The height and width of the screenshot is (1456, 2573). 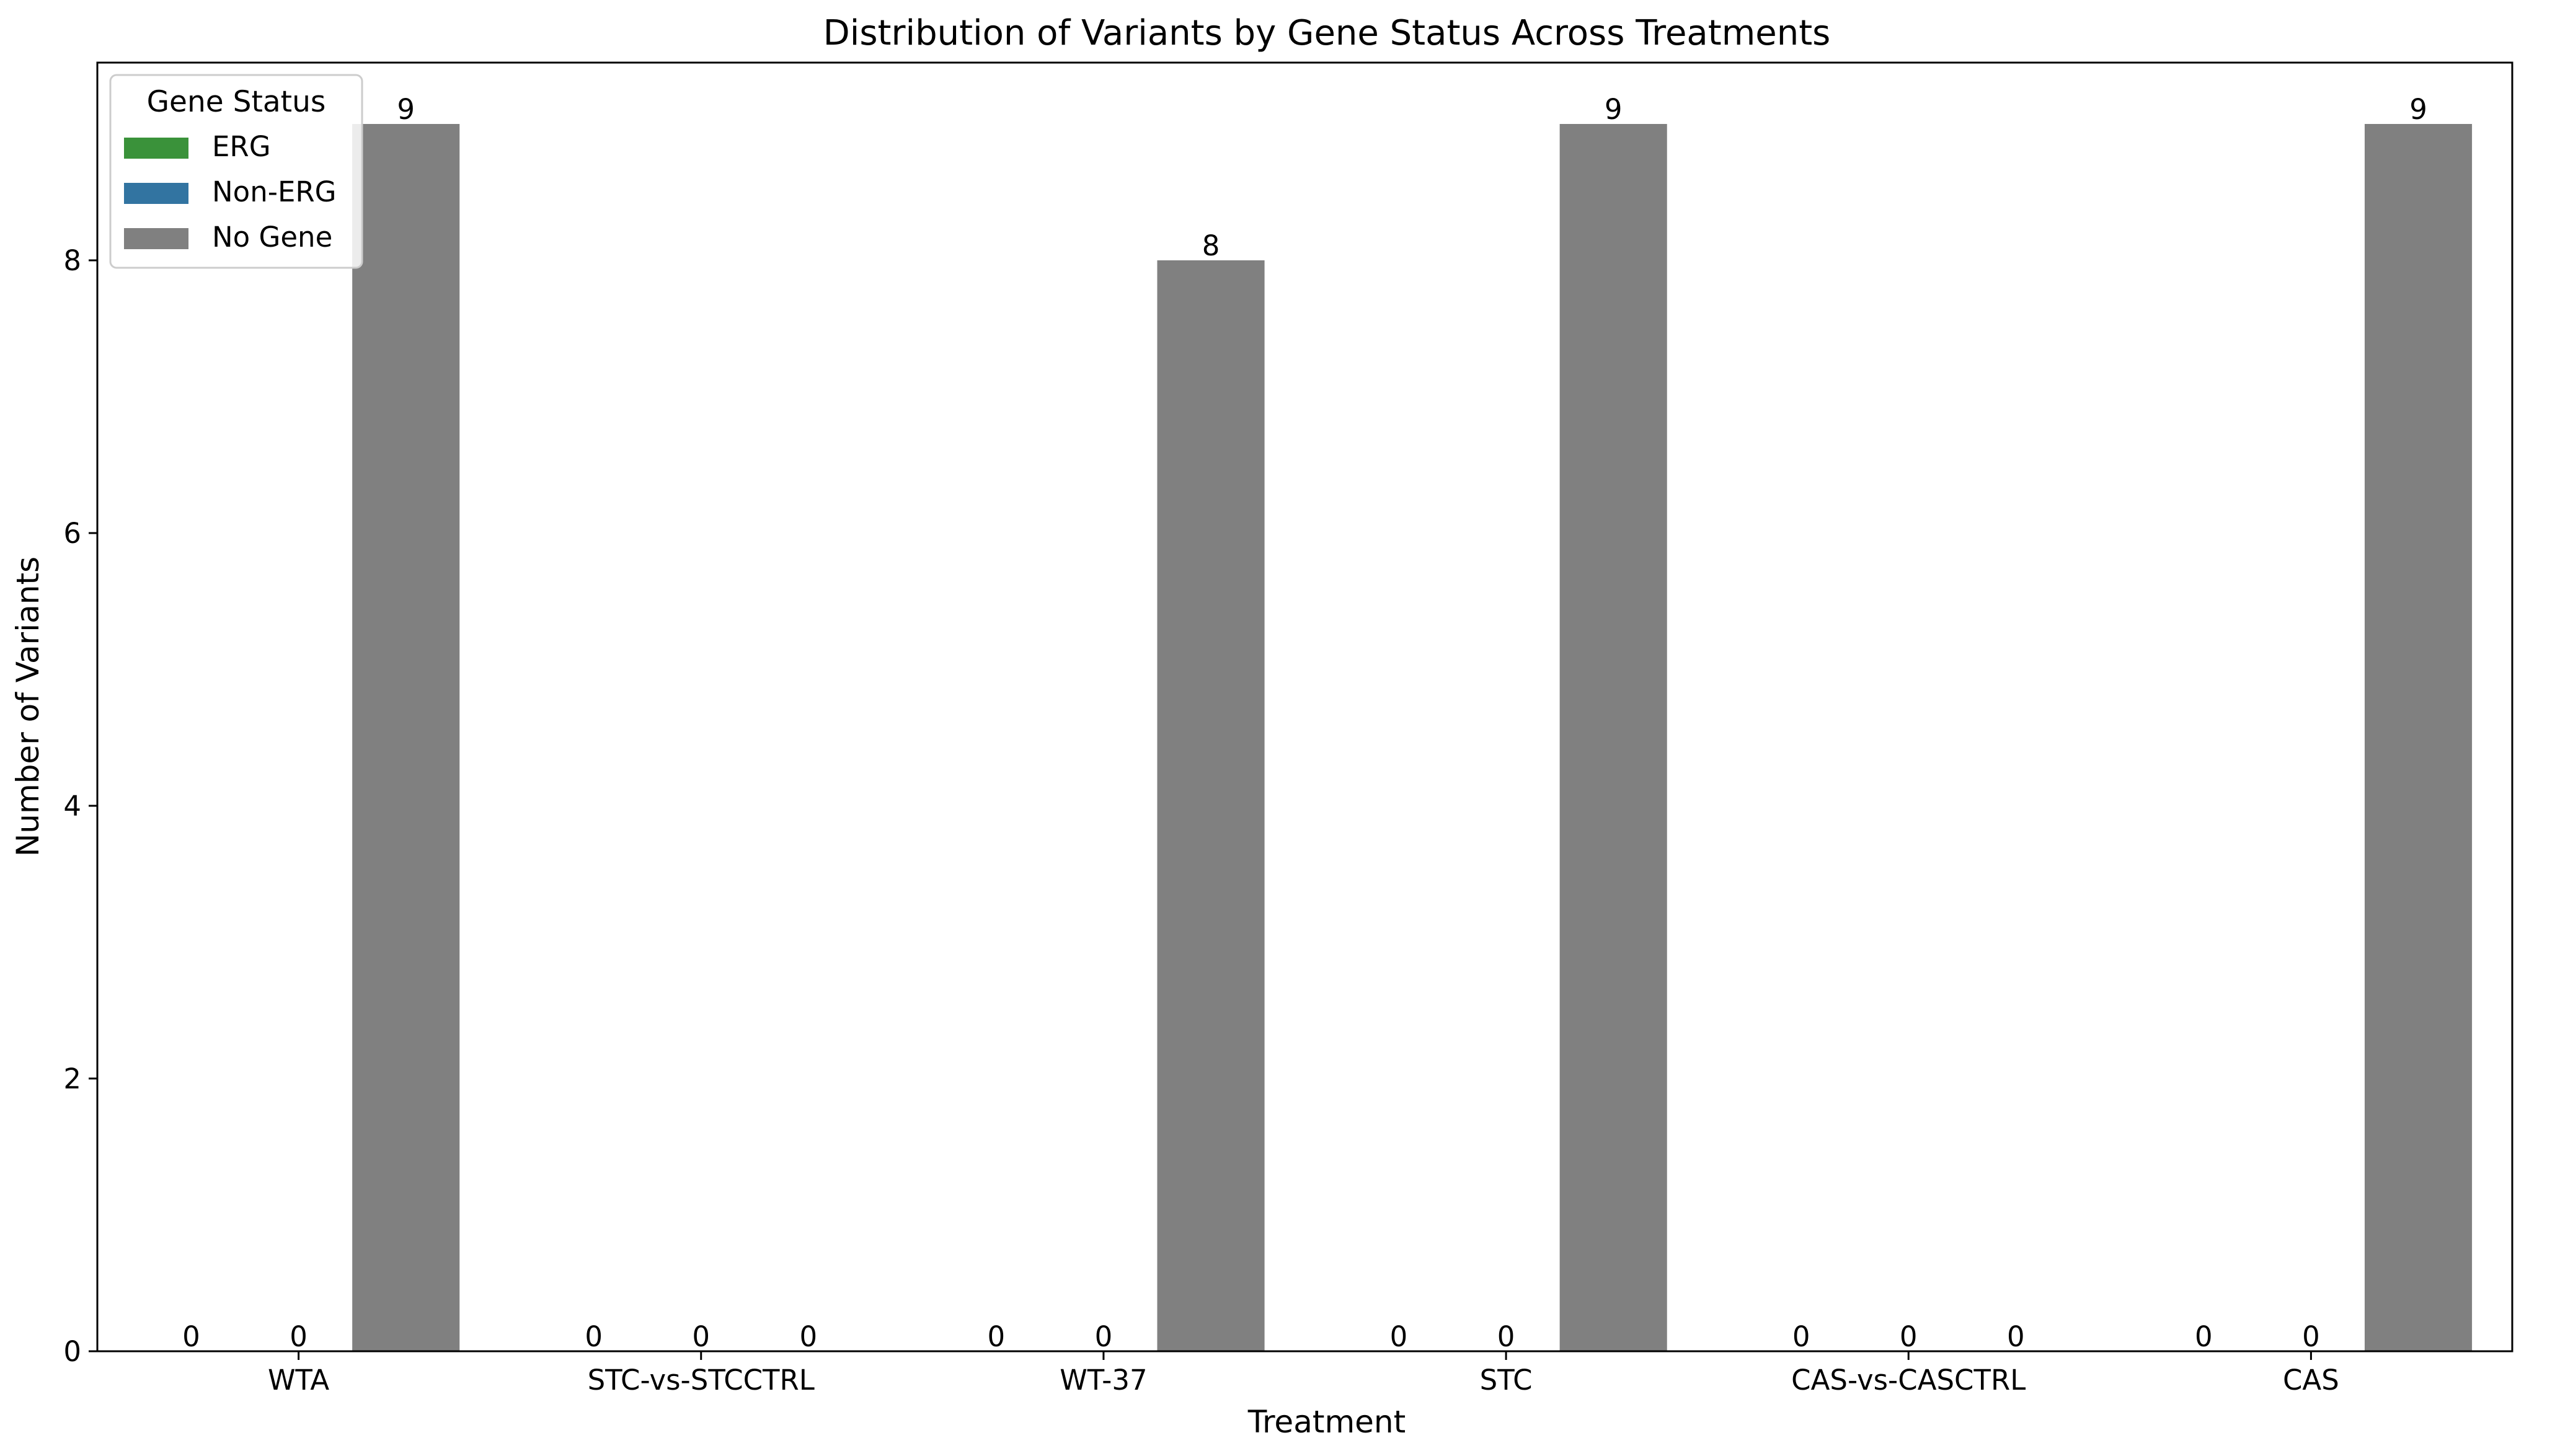 What do you see at coordinates (72, 1078) in the screenshot?
I see `y-tick-label: 2` at bounding box center [72, 1078].